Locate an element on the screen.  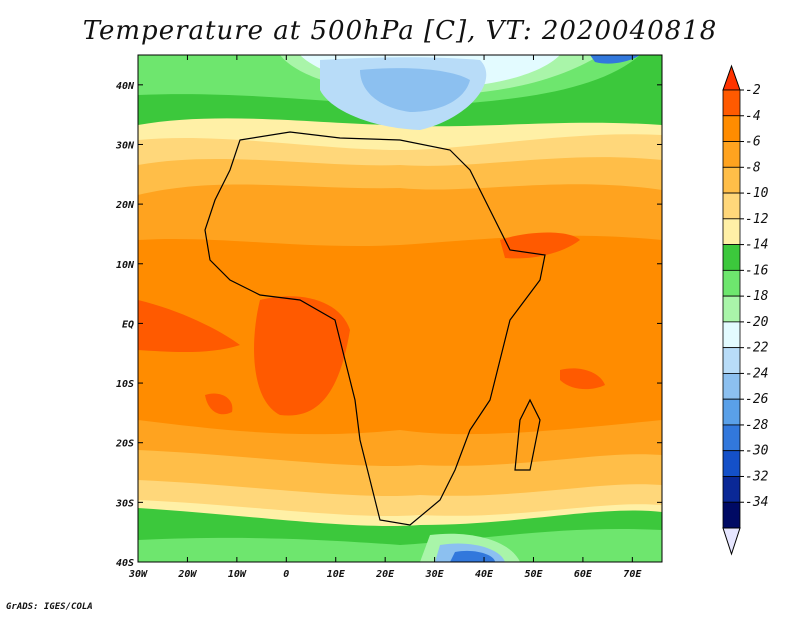
grads-credit: GrADS: IGES/COLA is located at coordinates (49, 607).